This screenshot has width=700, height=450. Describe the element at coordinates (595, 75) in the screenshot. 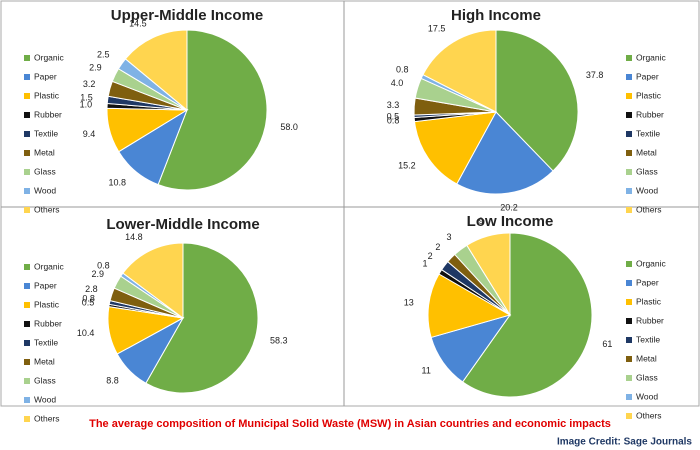

I see `data-label: 37.8` at that location.